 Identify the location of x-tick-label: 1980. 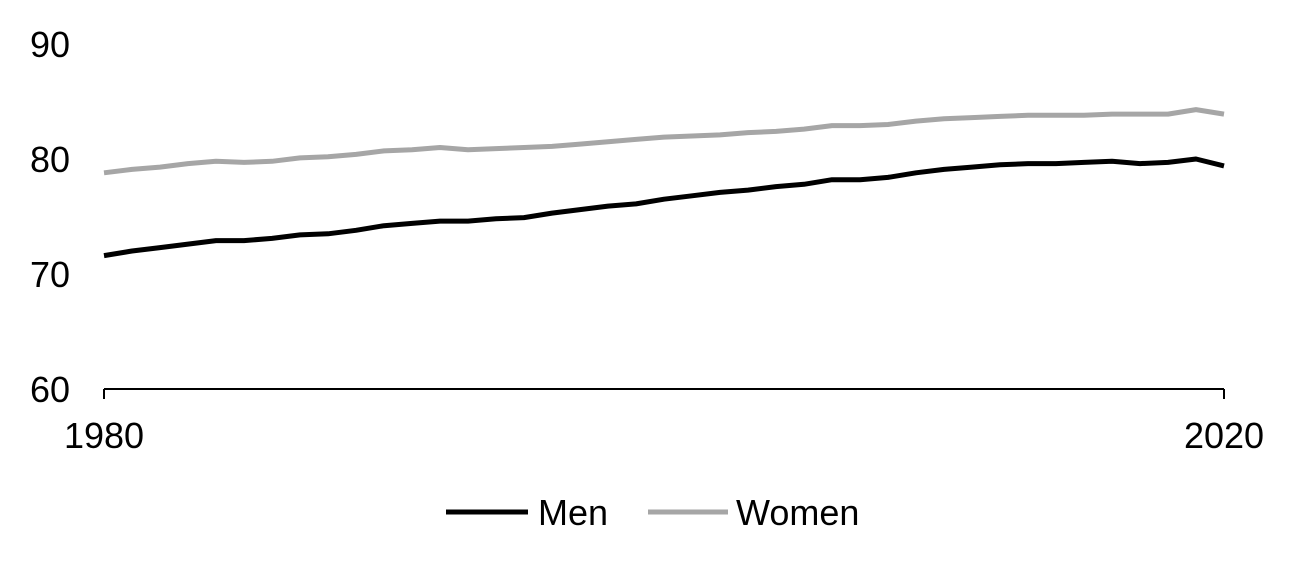
(104, 435).